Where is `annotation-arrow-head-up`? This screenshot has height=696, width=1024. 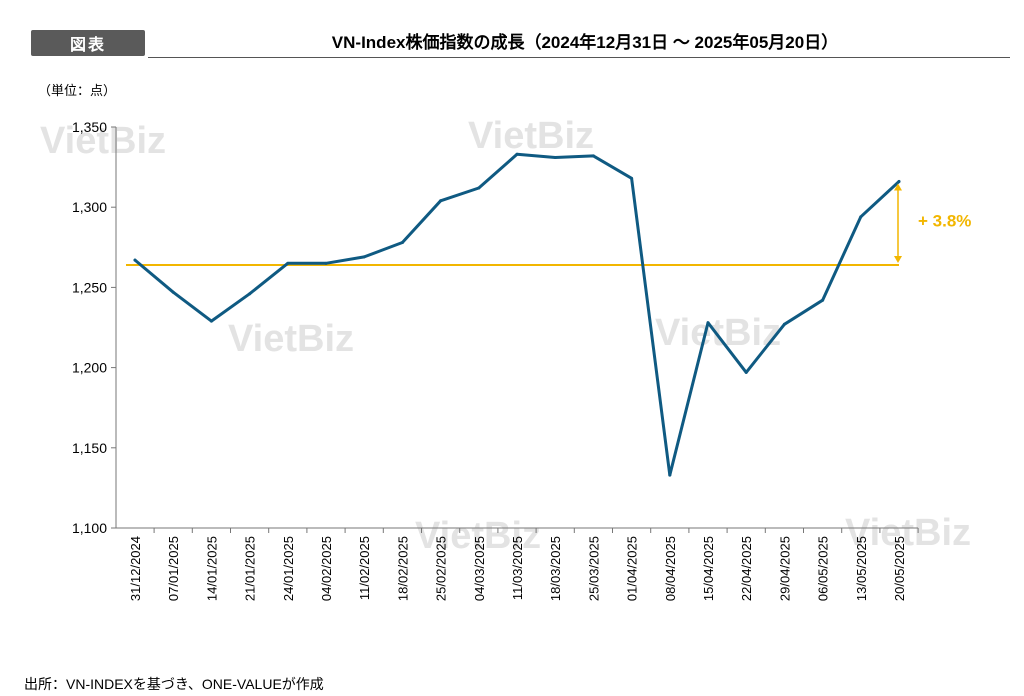
annotation-arrow-head-up is located at coordinates (898, 187).